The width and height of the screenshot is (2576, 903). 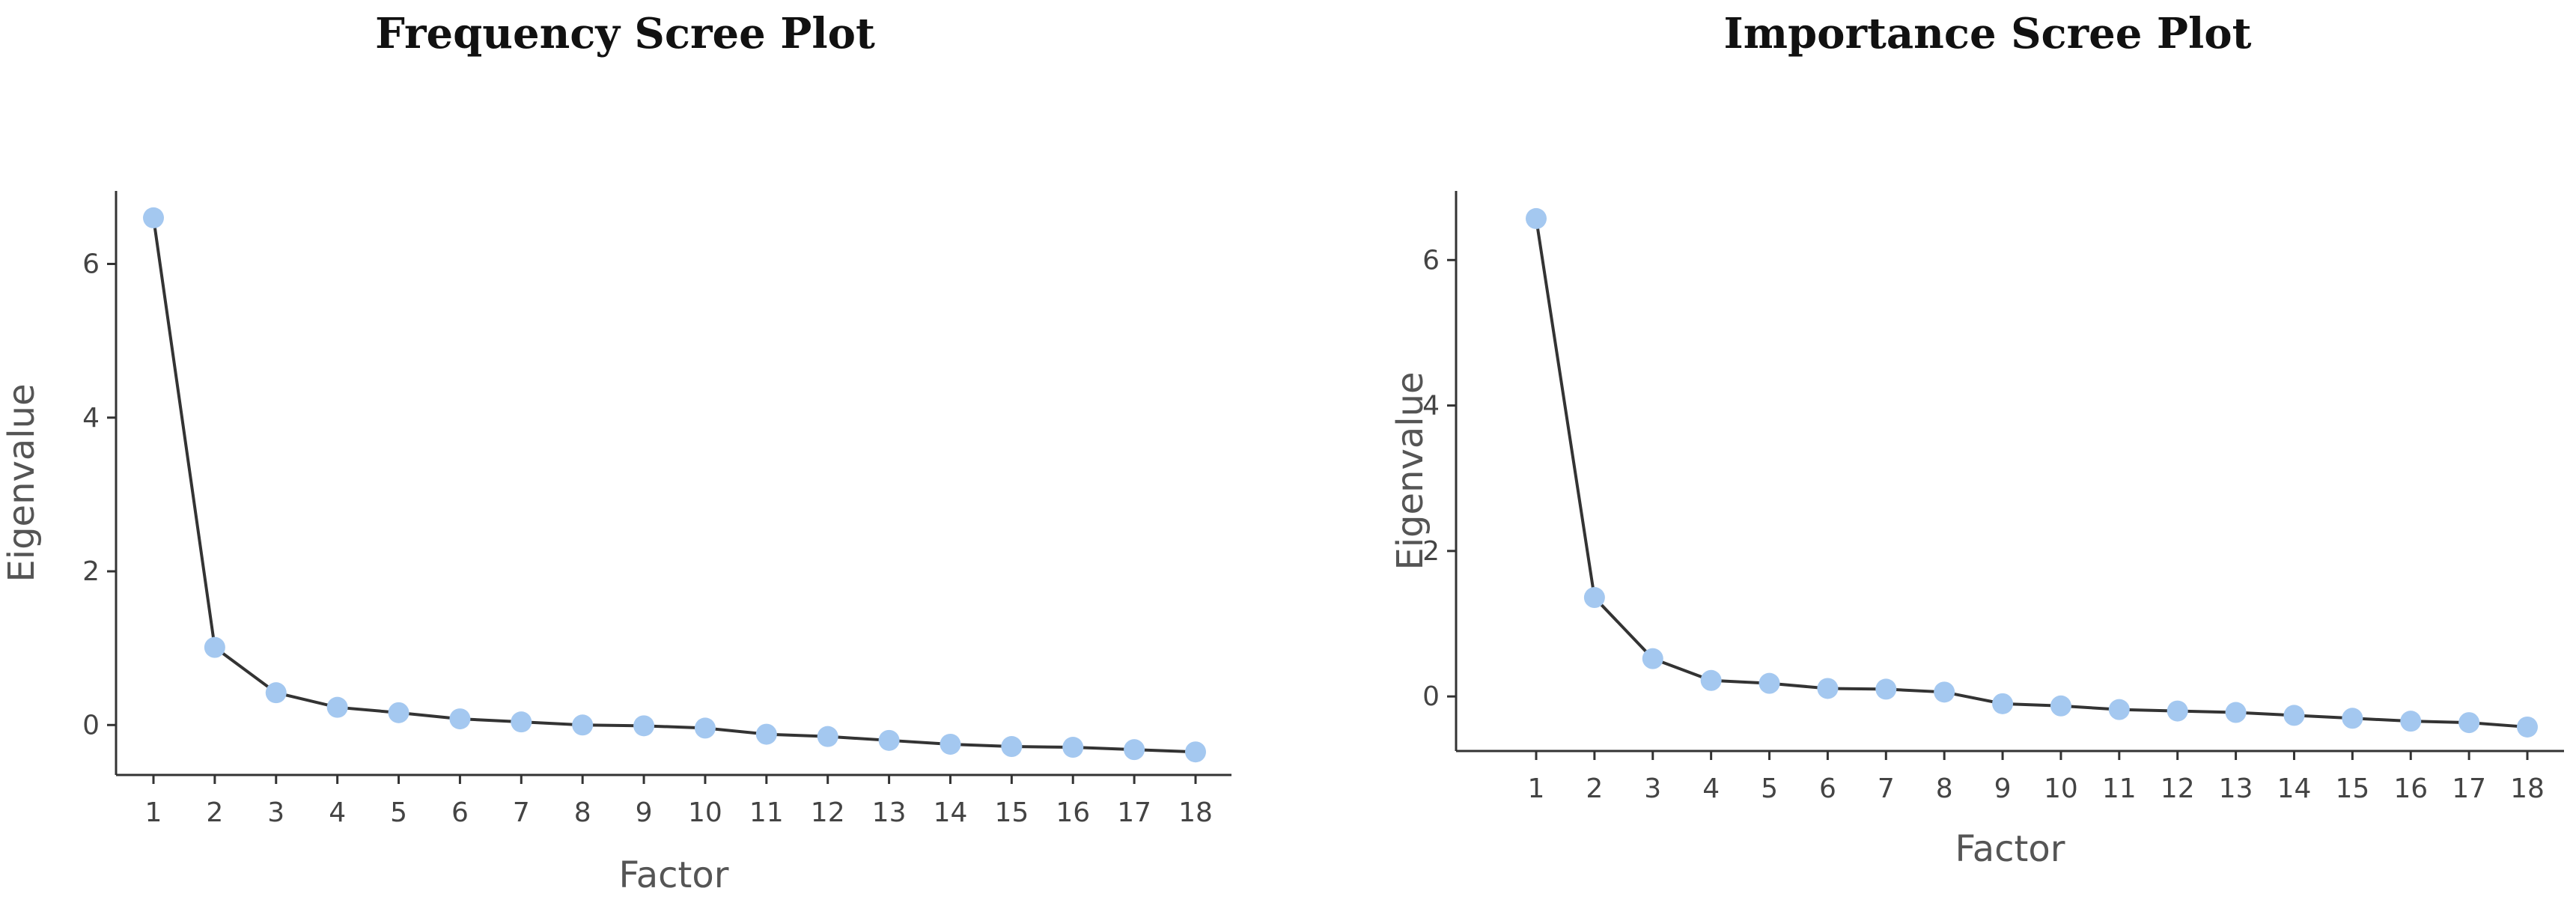 I want to click on chart-title: Frequency Scree Plot, so click(x=625, y=33).